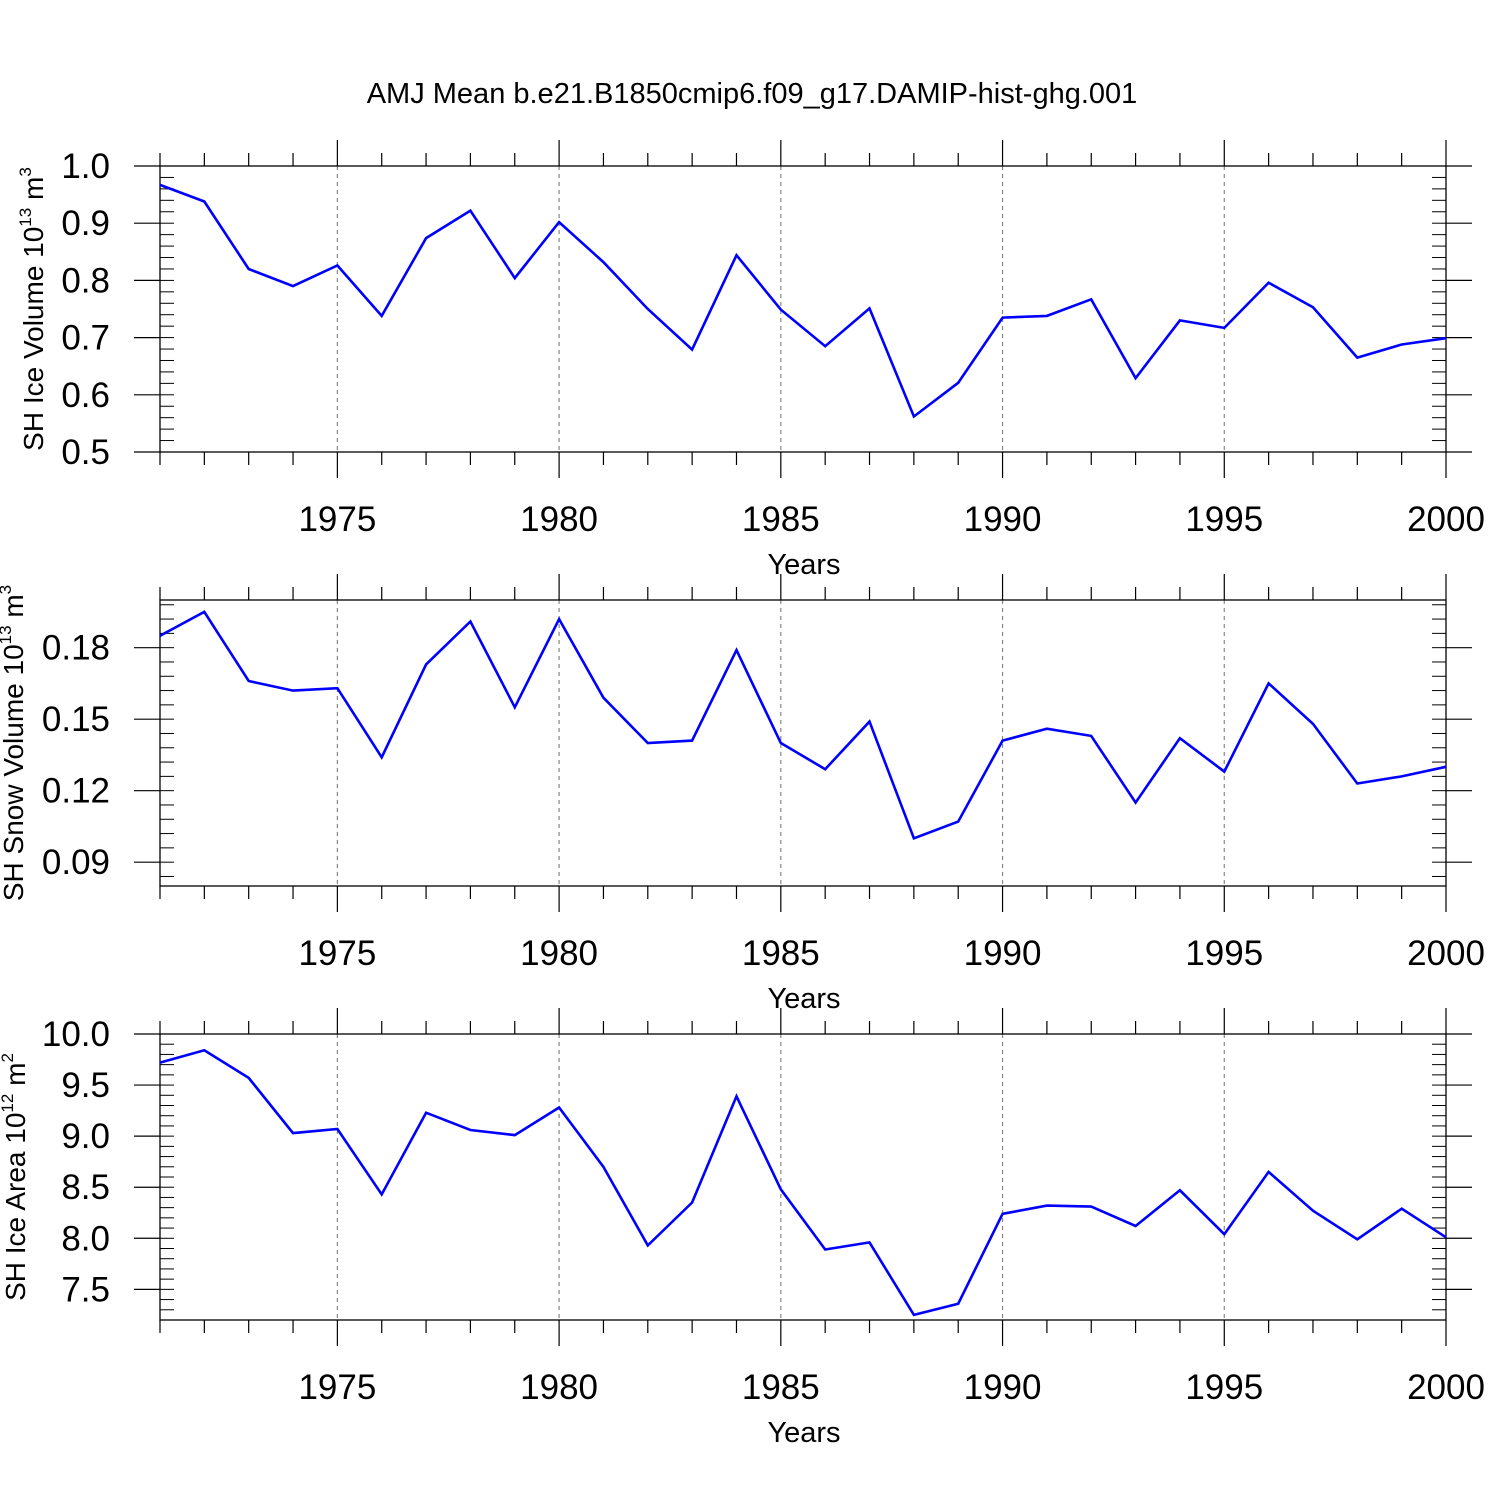 The height and width of the screenshot is (1500, 1500). I want to click on y-tick-label: 0.5, so click(85, 452).